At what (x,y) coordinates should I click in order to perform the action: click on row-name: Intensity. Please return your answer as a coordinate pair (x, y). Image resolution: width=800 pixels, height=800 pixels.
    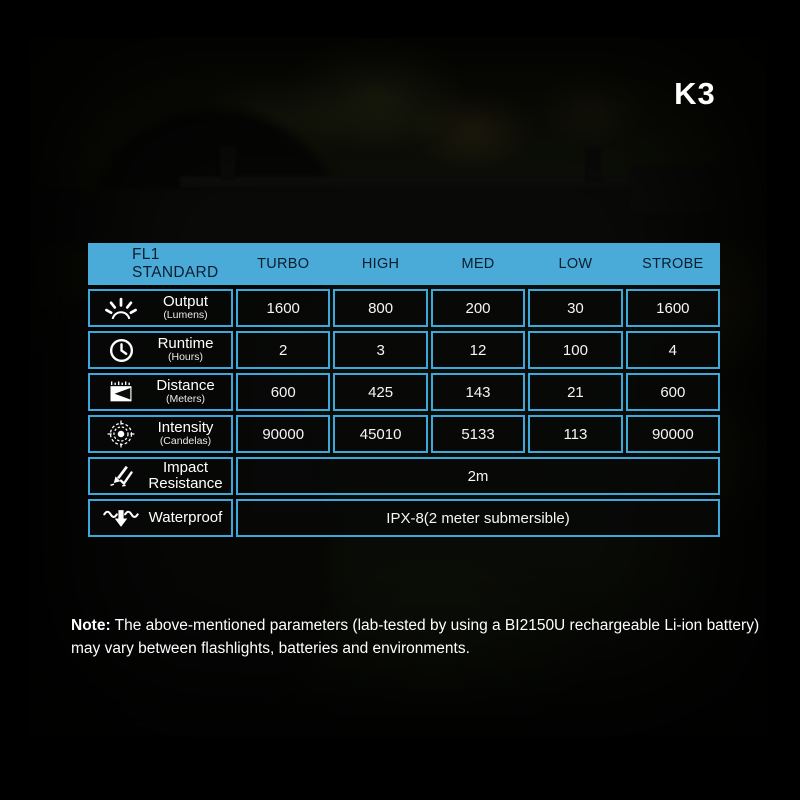
    Looking at the image, I should click on (185, 428).